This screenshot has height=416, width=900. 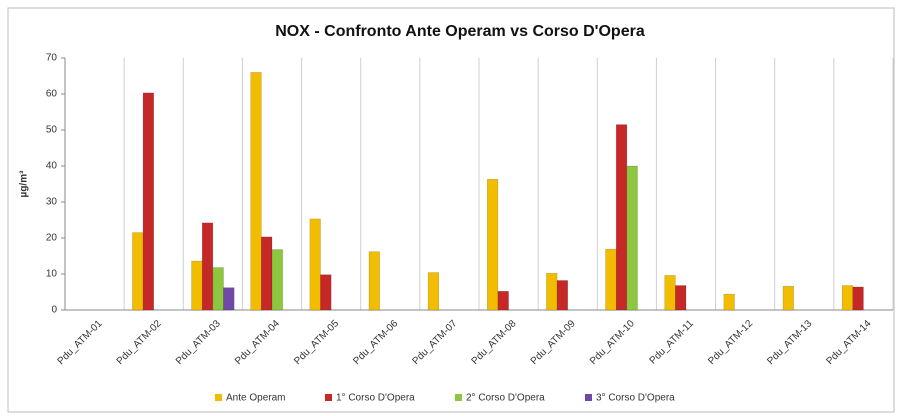 What do you see at coordinates (255, 398) in the screenshot?
I see `legend-label: Ante Operam` at bounding box center [255, 398].